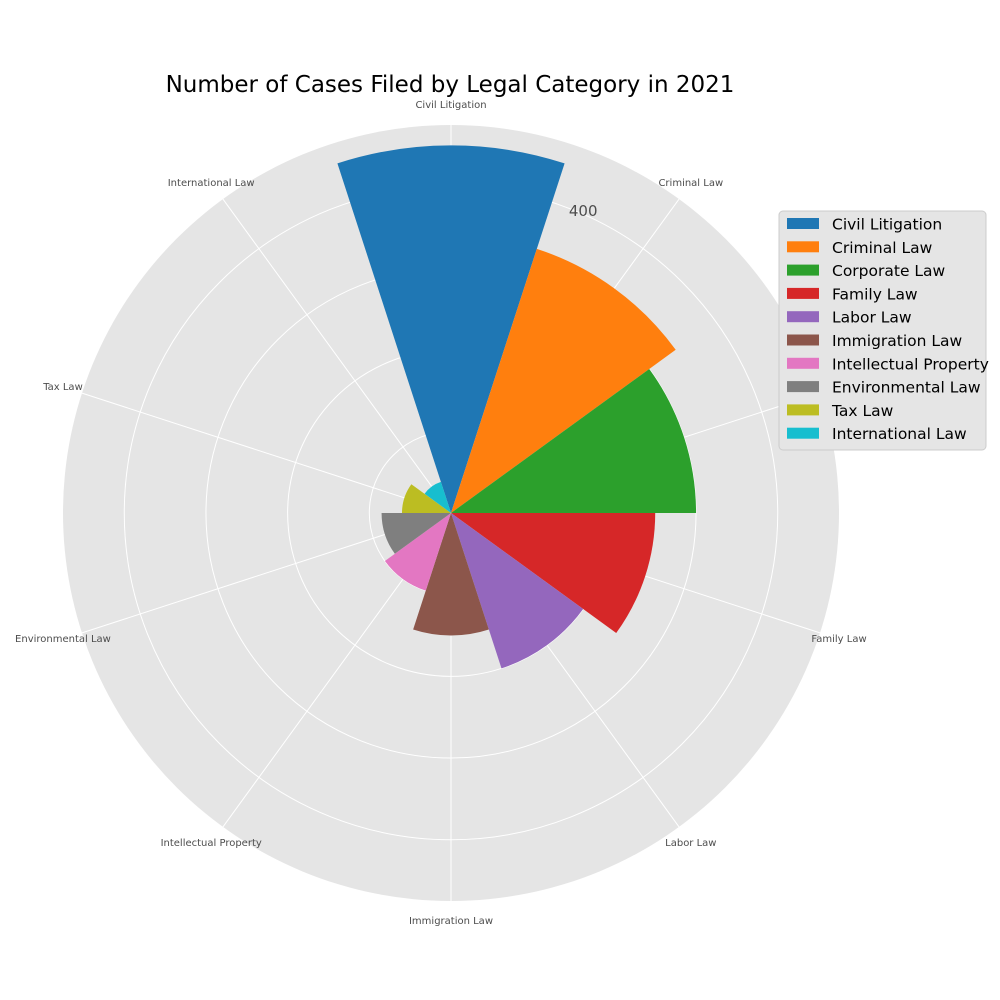  I want to click on category-label: Immigration Law, so click(451, 921).